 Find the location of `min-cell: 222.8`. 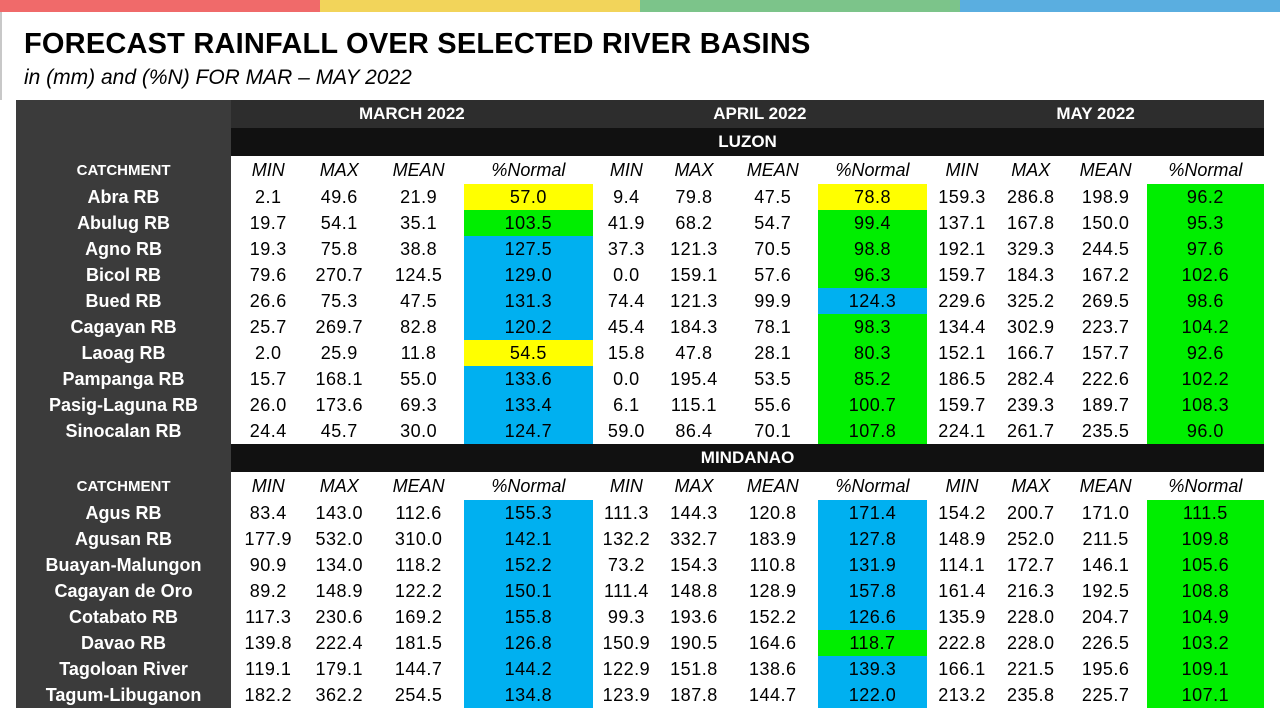

min-cell: 222.8 is located at coordinates (962, 643).